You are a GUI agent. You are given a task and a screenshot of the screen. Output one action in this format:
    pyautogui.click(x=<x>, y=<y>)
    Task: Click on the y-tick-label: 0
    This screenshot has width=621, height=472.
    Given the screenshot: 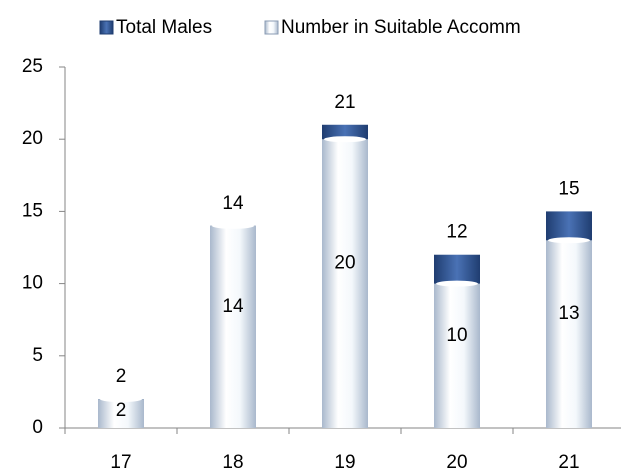 What is the action you would take?
    pyautogui.click(x=37, y=427)
    